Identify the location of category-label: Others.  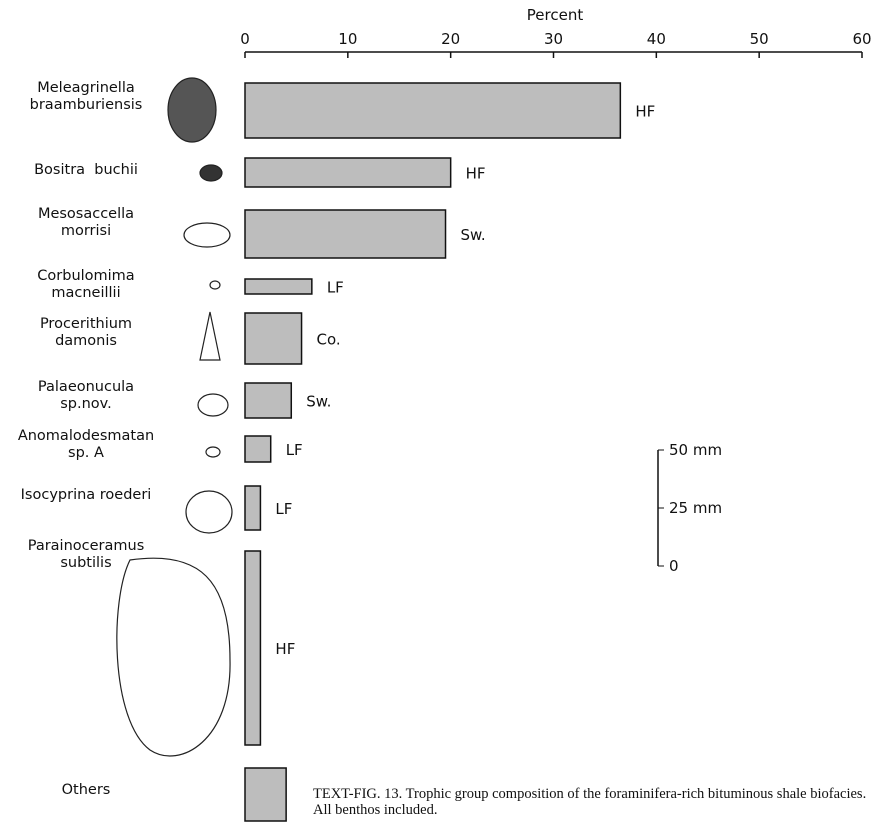
(86, 790).